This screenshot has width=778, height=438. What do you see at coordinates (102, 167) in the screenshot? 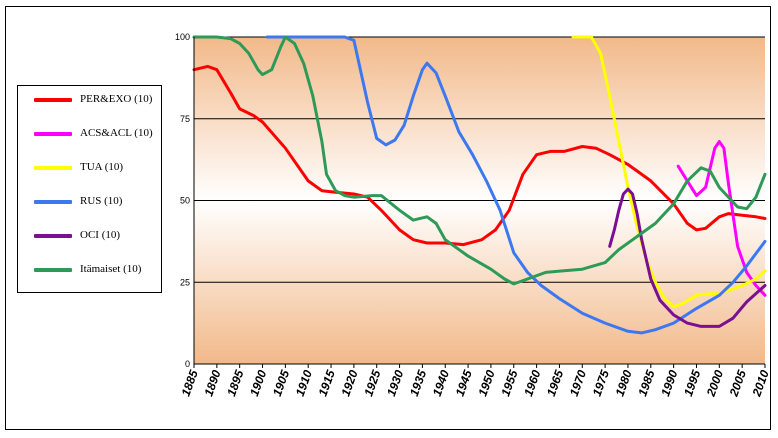
I see `legend-label: TUA (10)` at bounding box center [102, 167].